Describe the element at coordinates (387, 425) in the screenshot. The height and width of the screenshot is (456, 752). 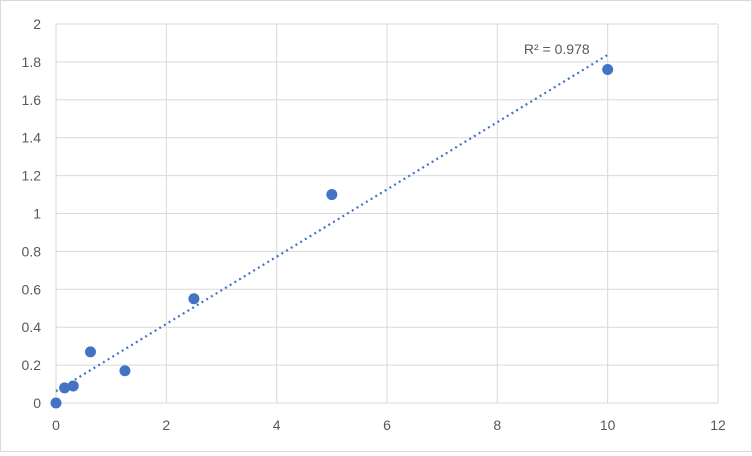
I see `x-tick-label: 6` at that location.